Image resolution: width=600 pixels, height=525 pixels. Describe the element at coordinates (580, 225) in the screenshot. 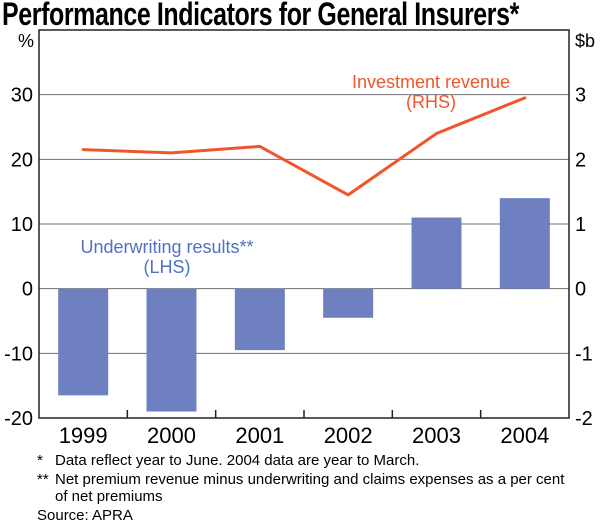

I see `right-axis-tick-label: 1` at that location.